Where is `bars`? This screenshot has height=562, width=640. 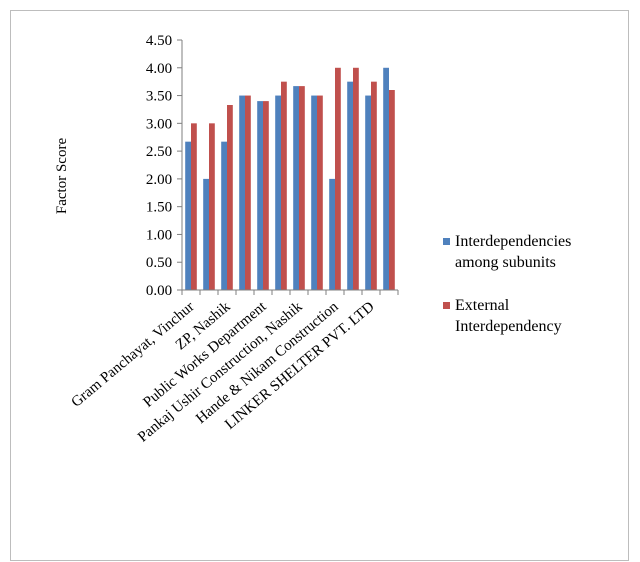
bars is located at coordinates (290, 179).